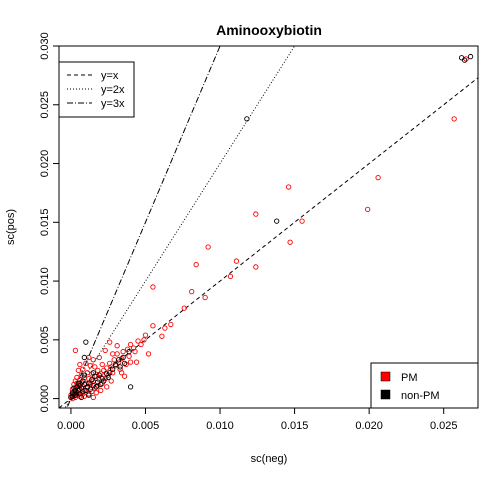  Describe the element at coordinates (220, 426) in the screenshot. I see `x-tick-label: 0.010` at that location.